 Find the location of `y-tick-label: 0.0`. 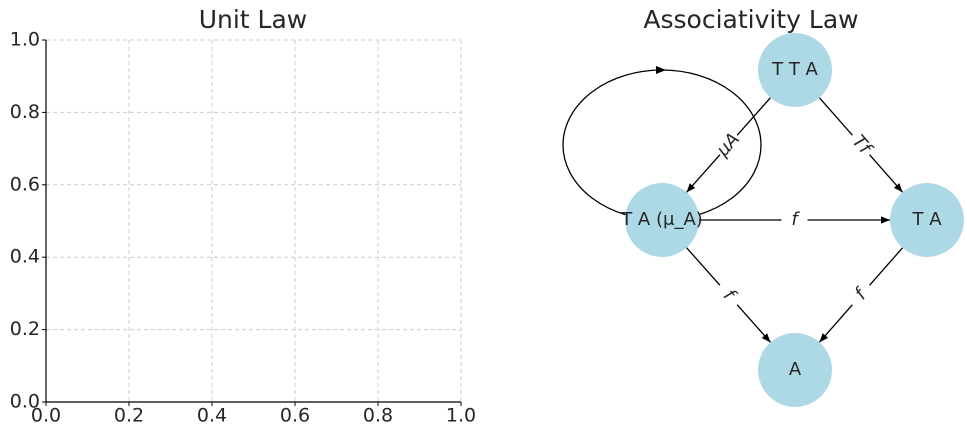

y-tick-label: 0.0 is located at coordinates (25, 402).